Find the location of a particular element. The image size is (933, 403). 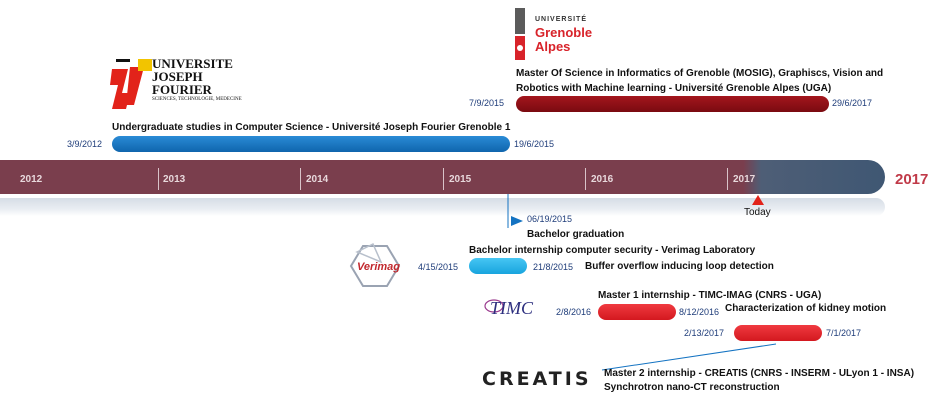

master2-internship-end-date: 7/1/2017 is located at coordinates (844, 333).